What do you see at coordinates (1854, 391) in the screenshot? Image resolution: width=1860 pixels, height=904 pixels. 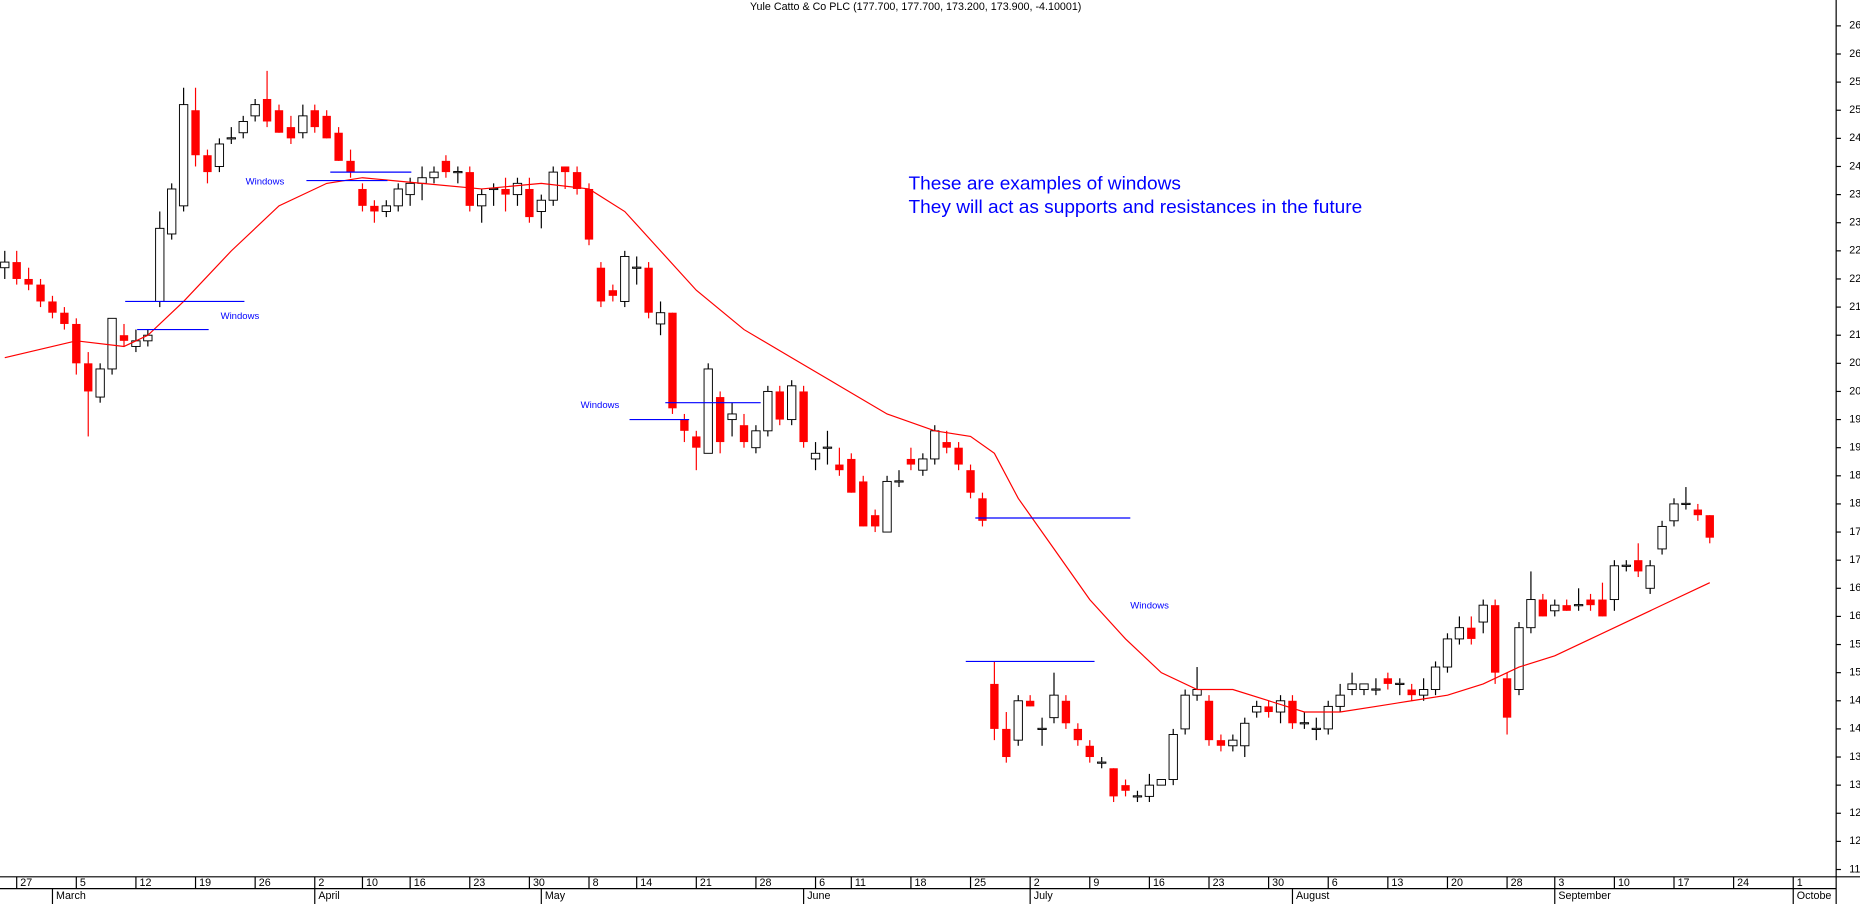 I see `y-tick-label: 200` at bounding box center [1854, 391].